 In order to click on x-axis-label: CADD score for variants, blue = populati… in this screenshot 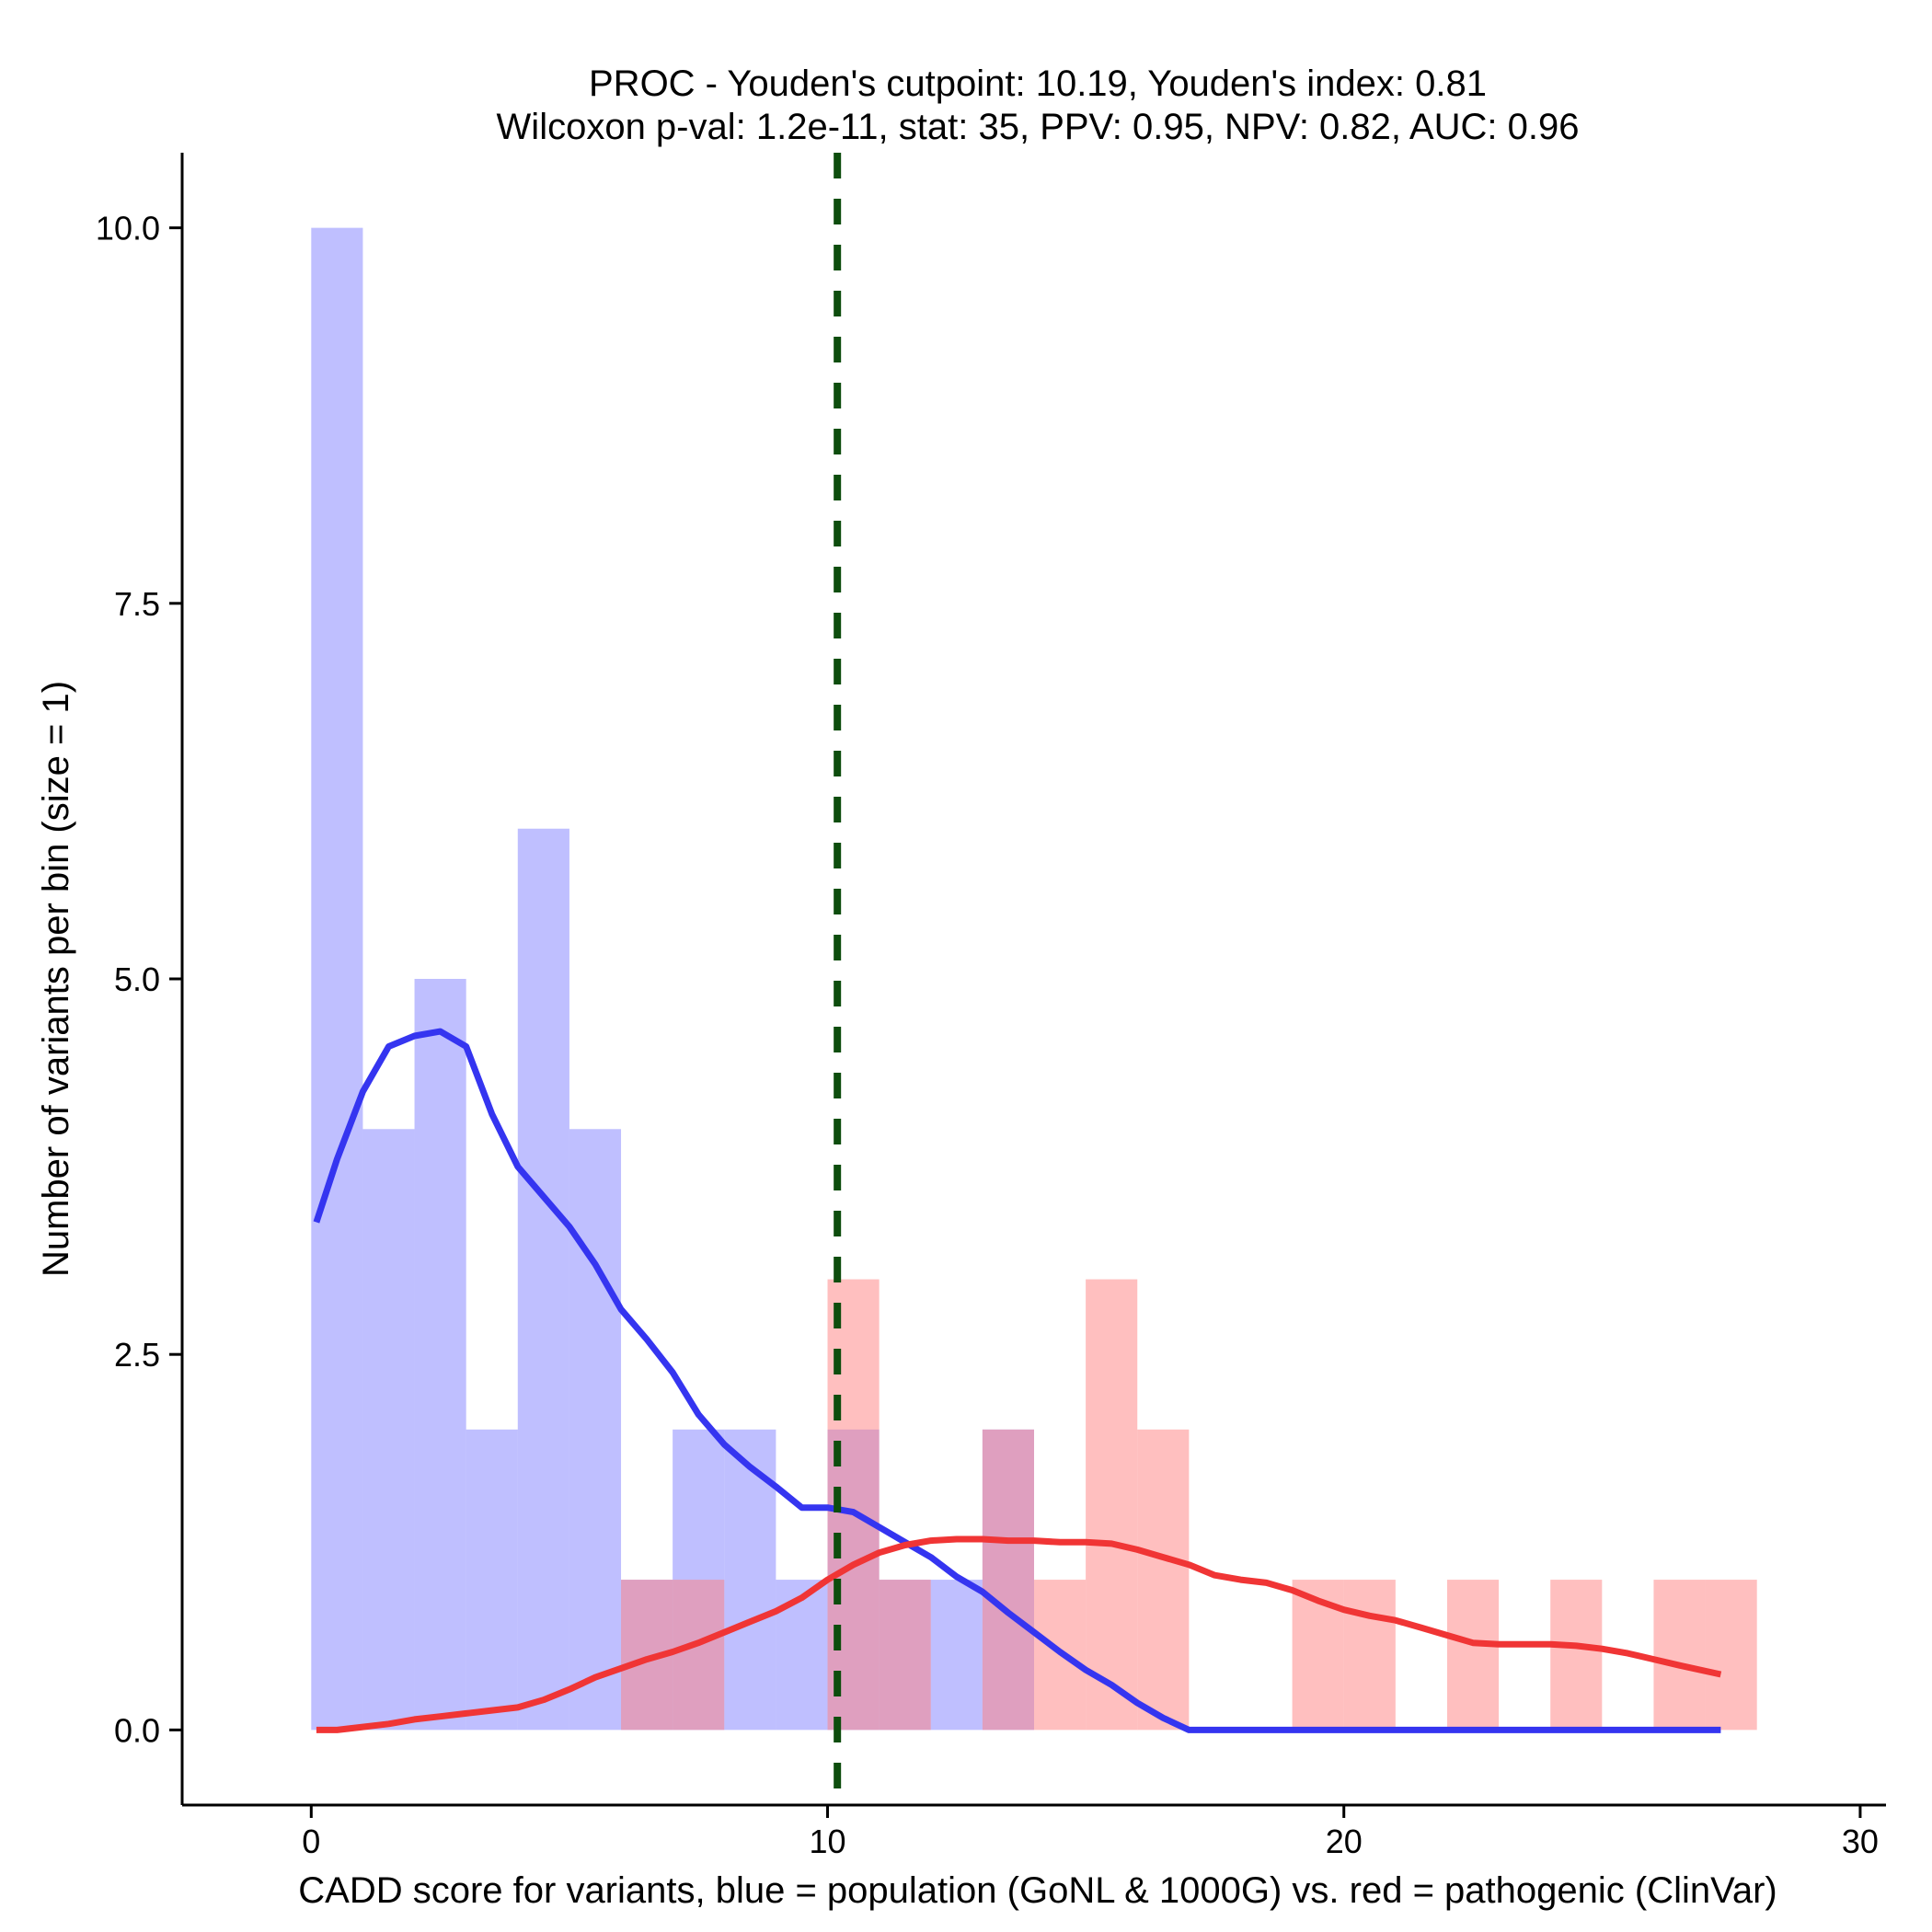, I will do `click(1037, 1890)`.